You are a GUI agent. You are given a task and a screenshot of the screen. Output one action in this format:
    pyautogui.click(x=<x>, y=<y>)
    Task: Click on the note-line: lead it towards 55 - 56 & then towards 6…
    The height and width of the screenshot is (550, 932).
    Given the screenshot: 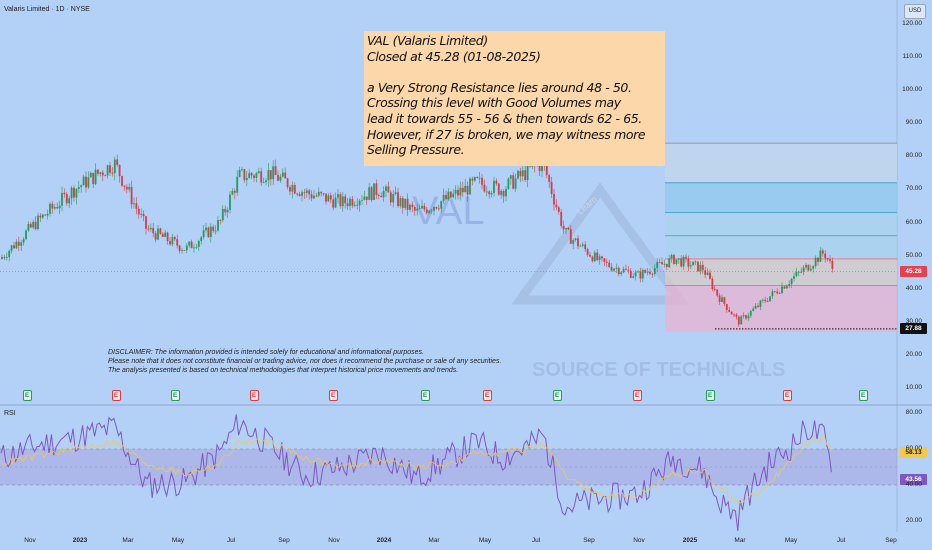 What is the action you would take?
    pyautogui.click(x=504, y=118)
    